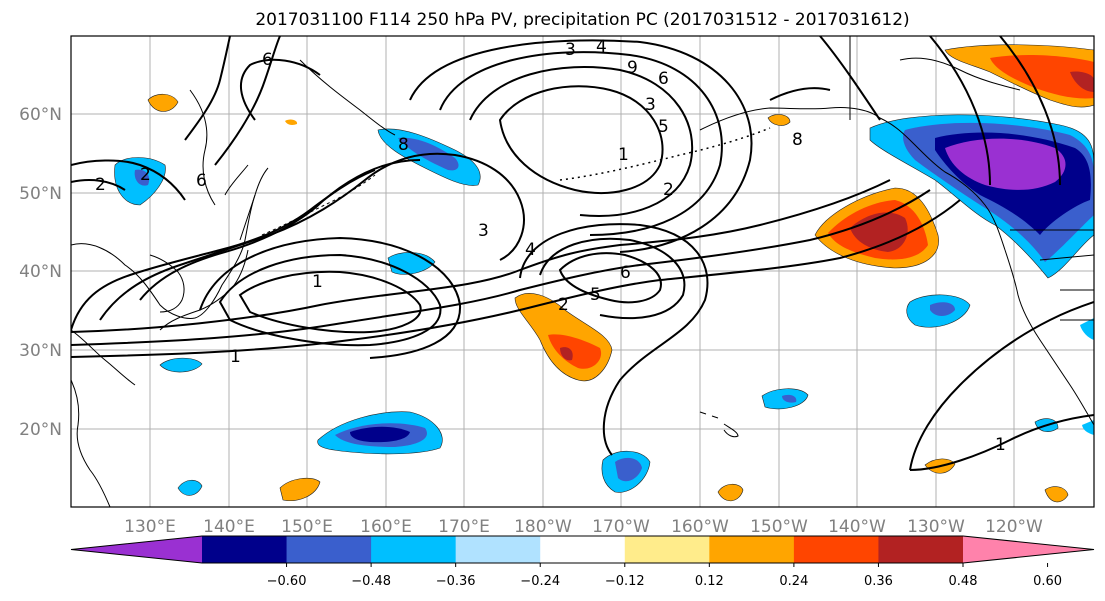  I want to click on colorbar-tick-label: 0.60, so click(1047, 581).